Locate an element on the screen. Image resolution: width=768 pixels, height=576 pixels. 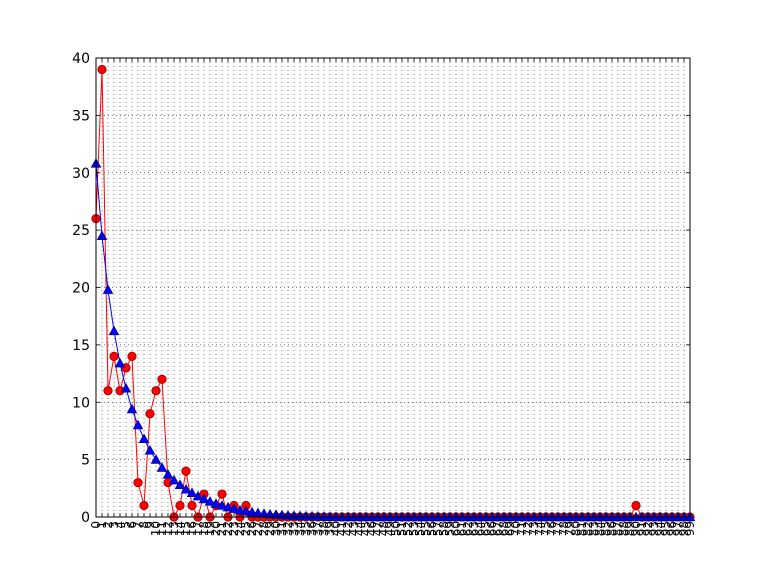
x-tick-label: 28 is located at coordinates (264, 528).